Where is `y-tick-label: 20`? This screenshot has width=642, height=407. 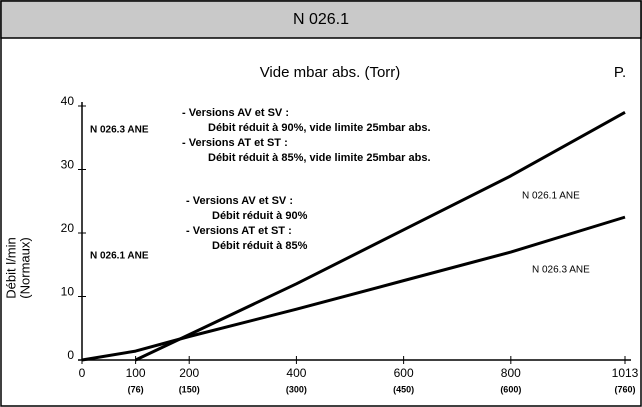
y-tick-label: 20 is located at coordinates (68, 228).